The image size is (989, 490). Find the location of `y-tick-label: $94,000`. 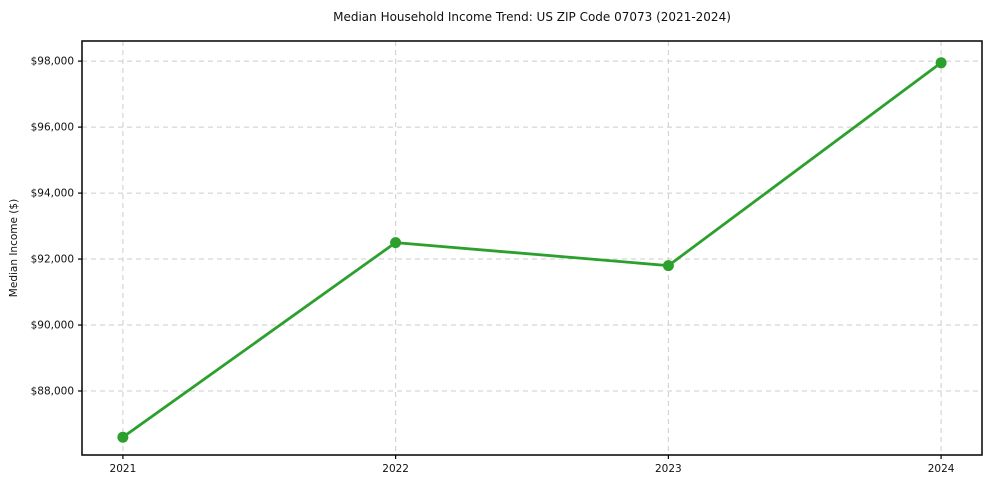

y-tick-label: $94,000 is located at coordinates (52, 194).